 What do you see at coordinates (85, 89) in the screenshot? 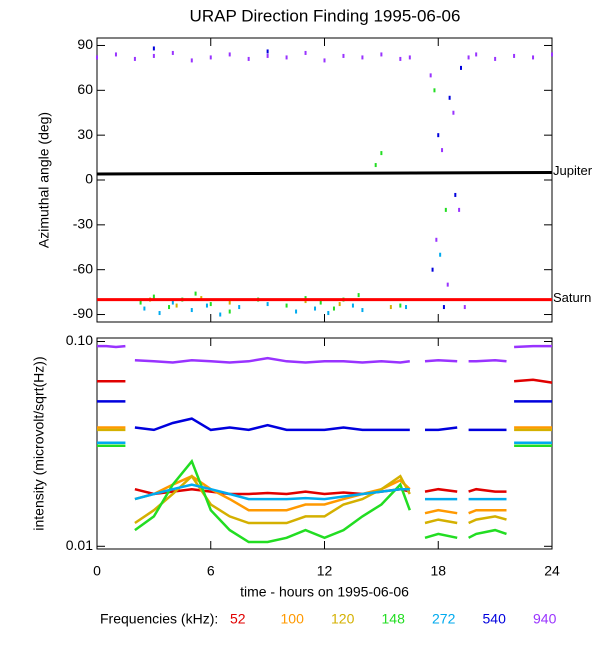
I see `y-tick-label: 60` at bounding box center [85, 89].